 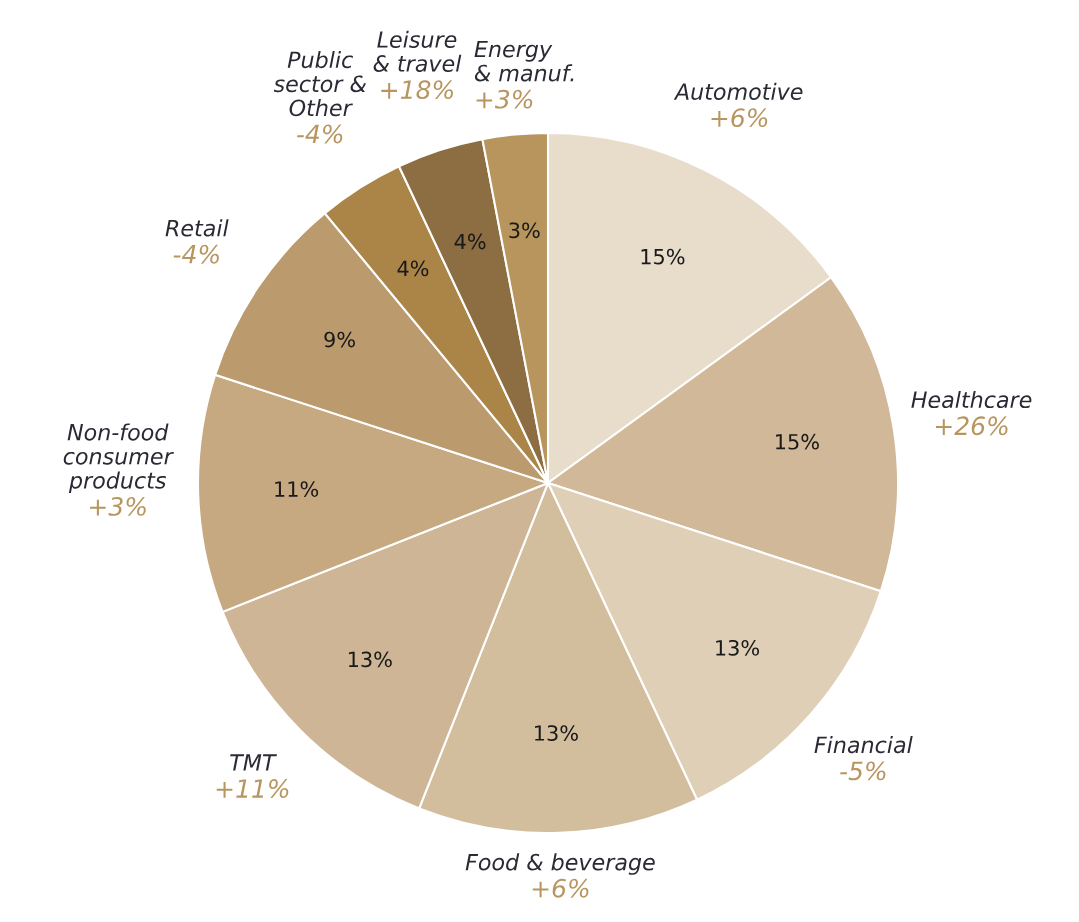 I want to click on slice-label: Financial, so click(x=863, y=744).